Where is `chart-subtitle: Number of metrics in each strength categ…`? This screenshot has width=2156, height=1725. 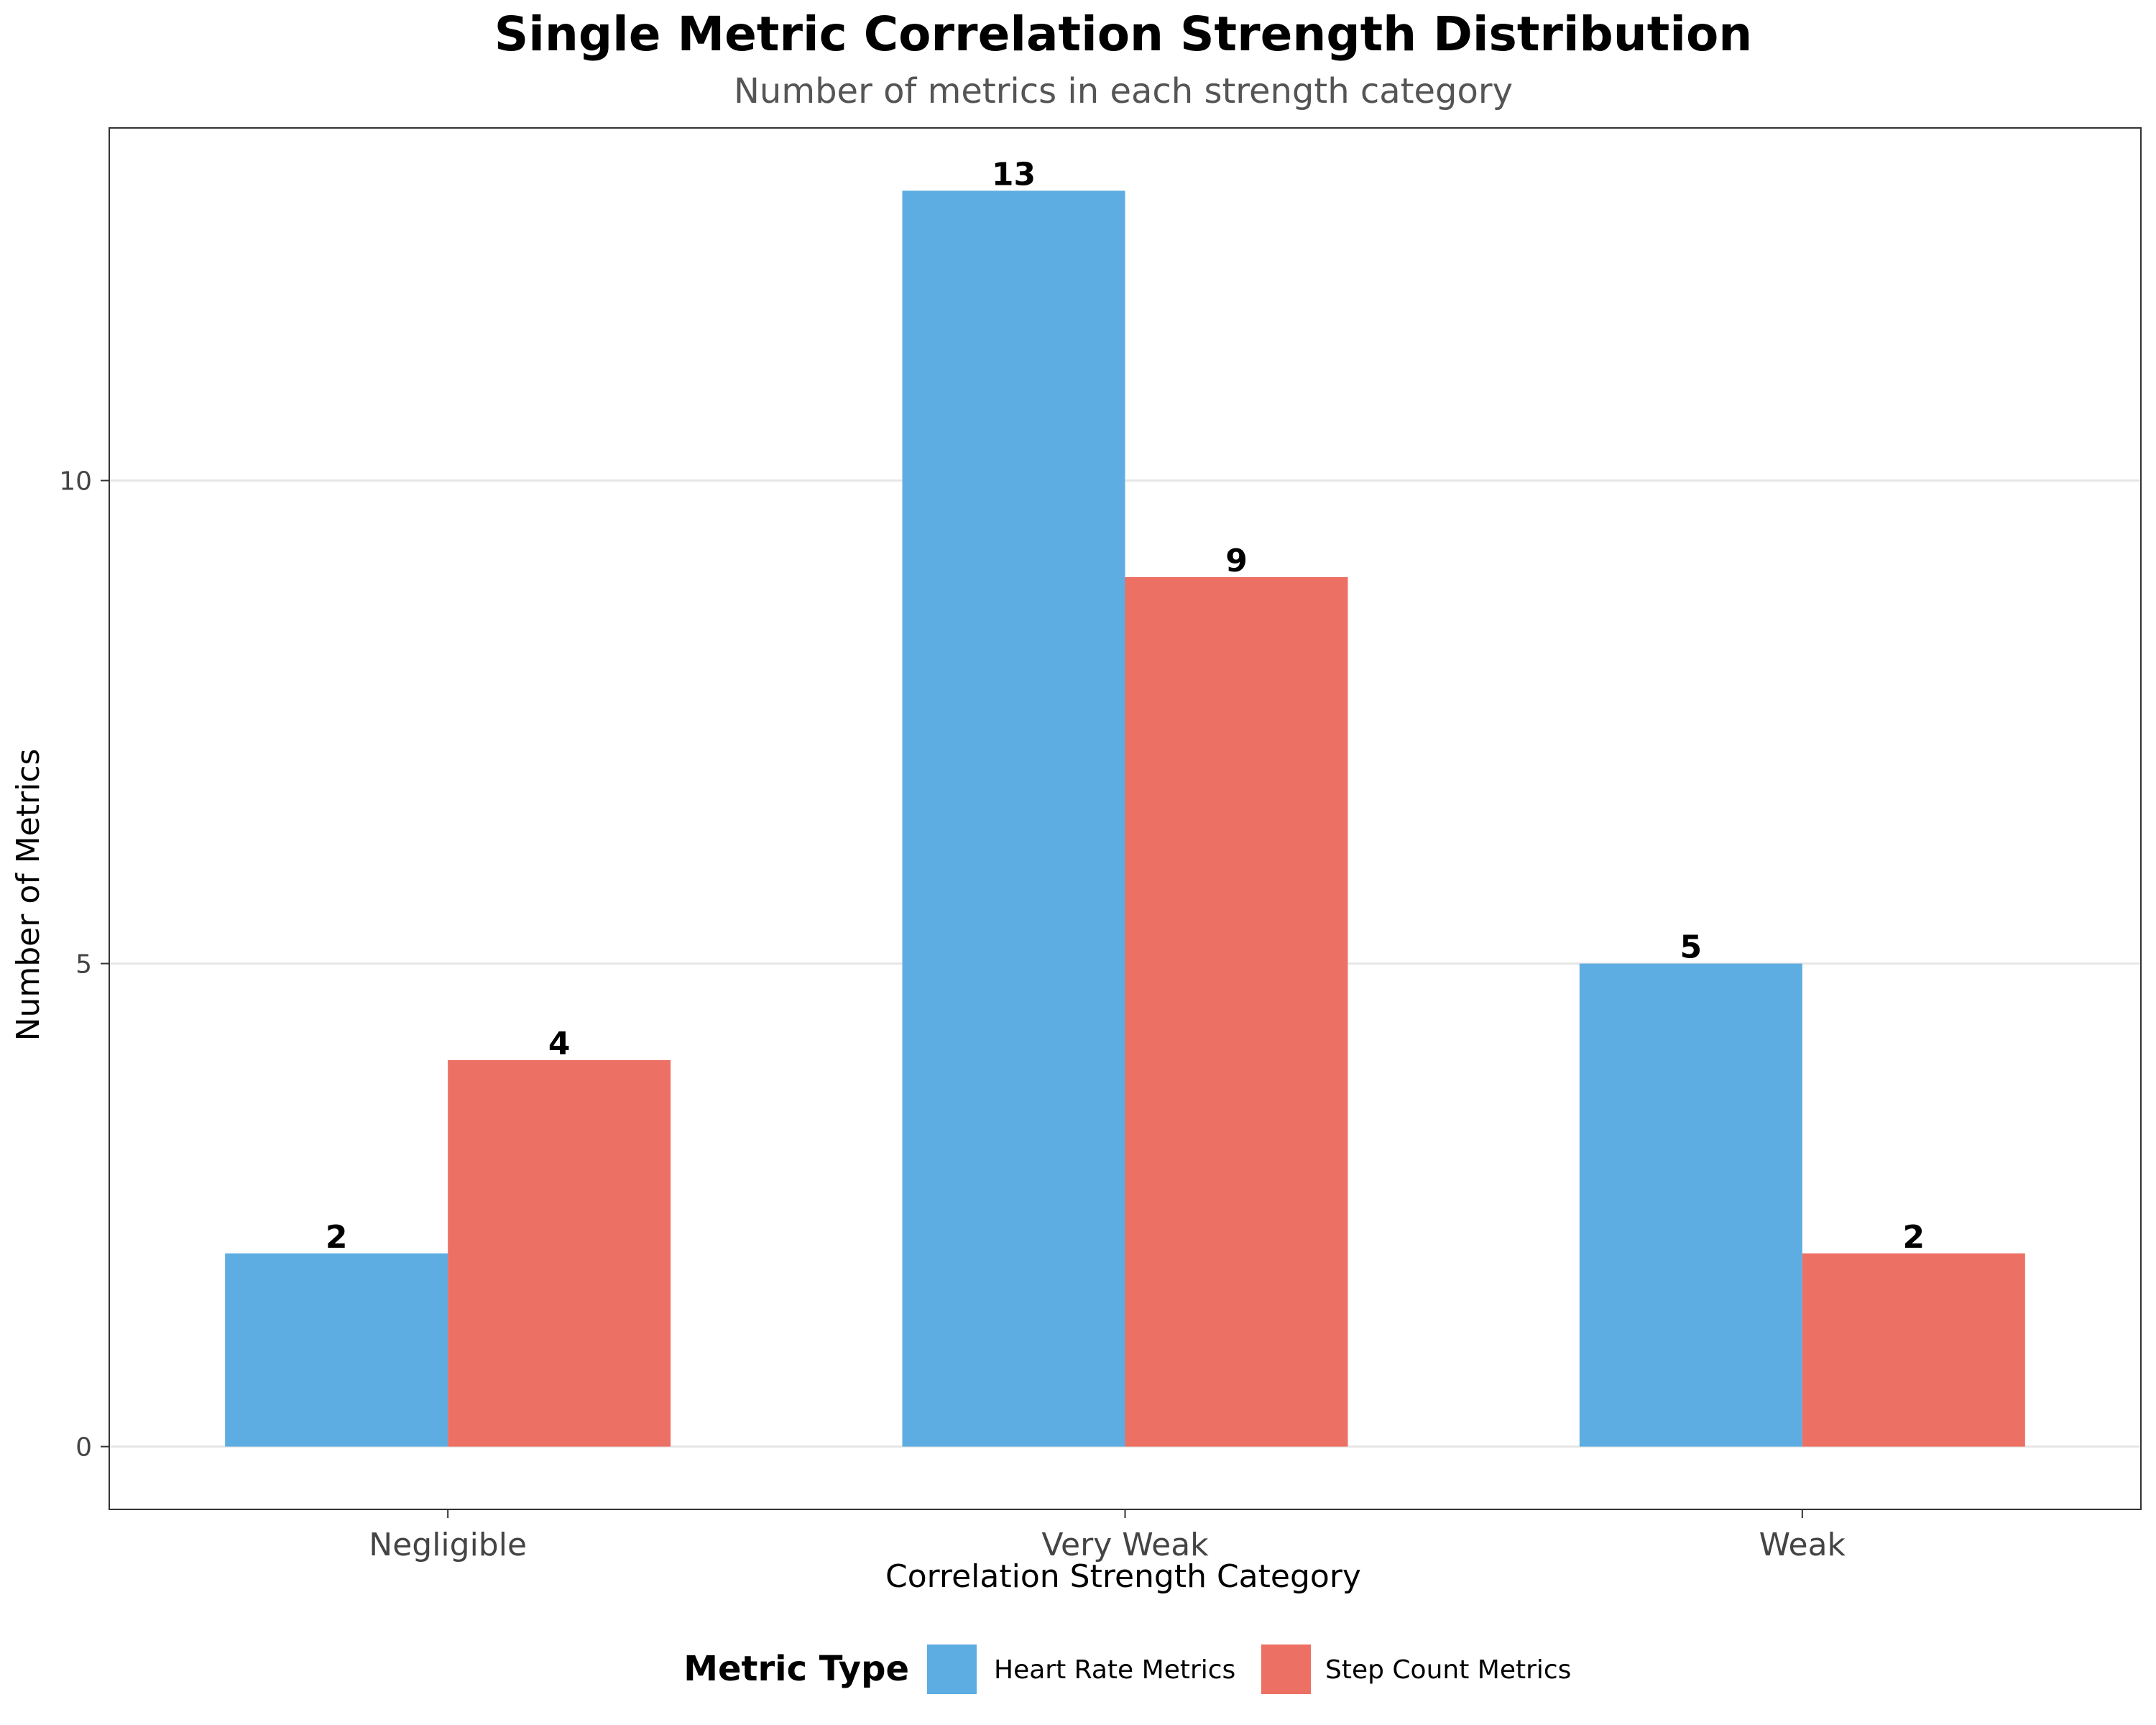 chart-subtitle: Number of metrics in each strength categ… is located at coordinates (1123, 91).